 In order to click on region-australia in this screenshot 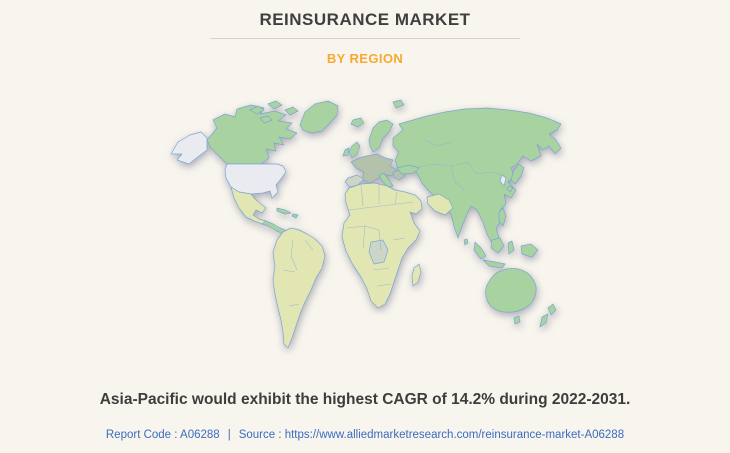, I will do `click(511, 290)`.